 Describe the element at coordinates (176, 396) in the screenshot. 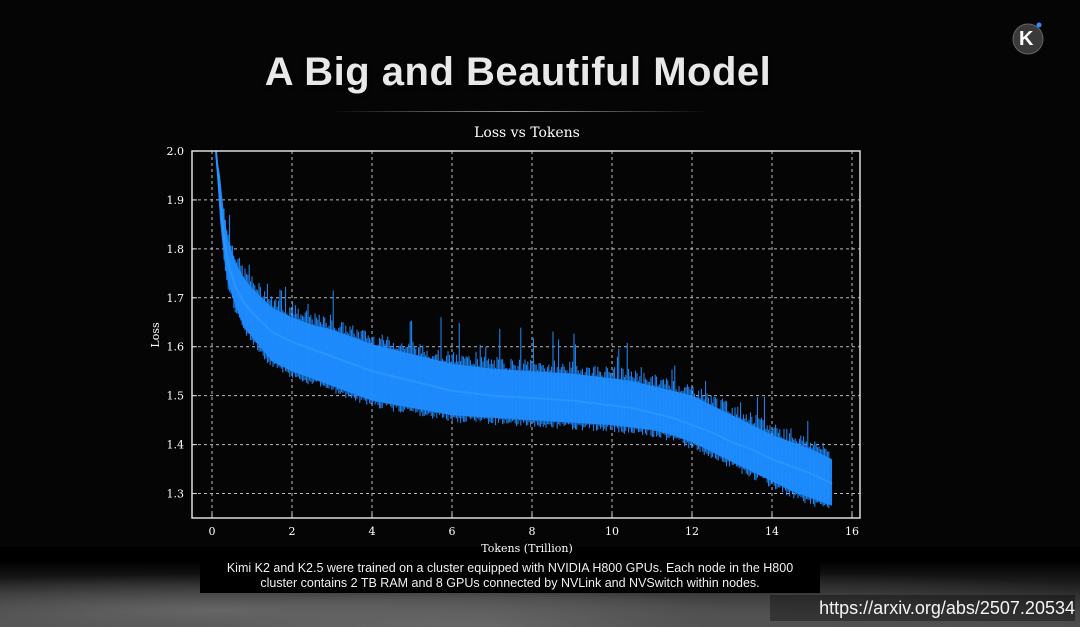

I see `y-tick-label: 1.5` at that location.